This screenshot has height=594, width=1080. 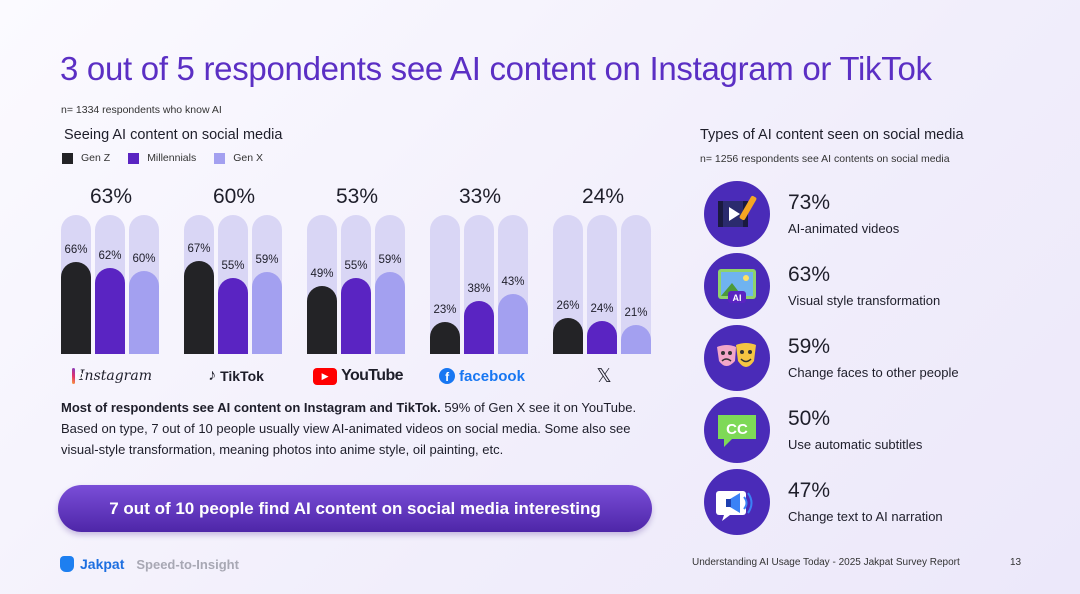 I want to click on type-item-change-faces: 59% Change faces to other people, so click(x=854, y=359).